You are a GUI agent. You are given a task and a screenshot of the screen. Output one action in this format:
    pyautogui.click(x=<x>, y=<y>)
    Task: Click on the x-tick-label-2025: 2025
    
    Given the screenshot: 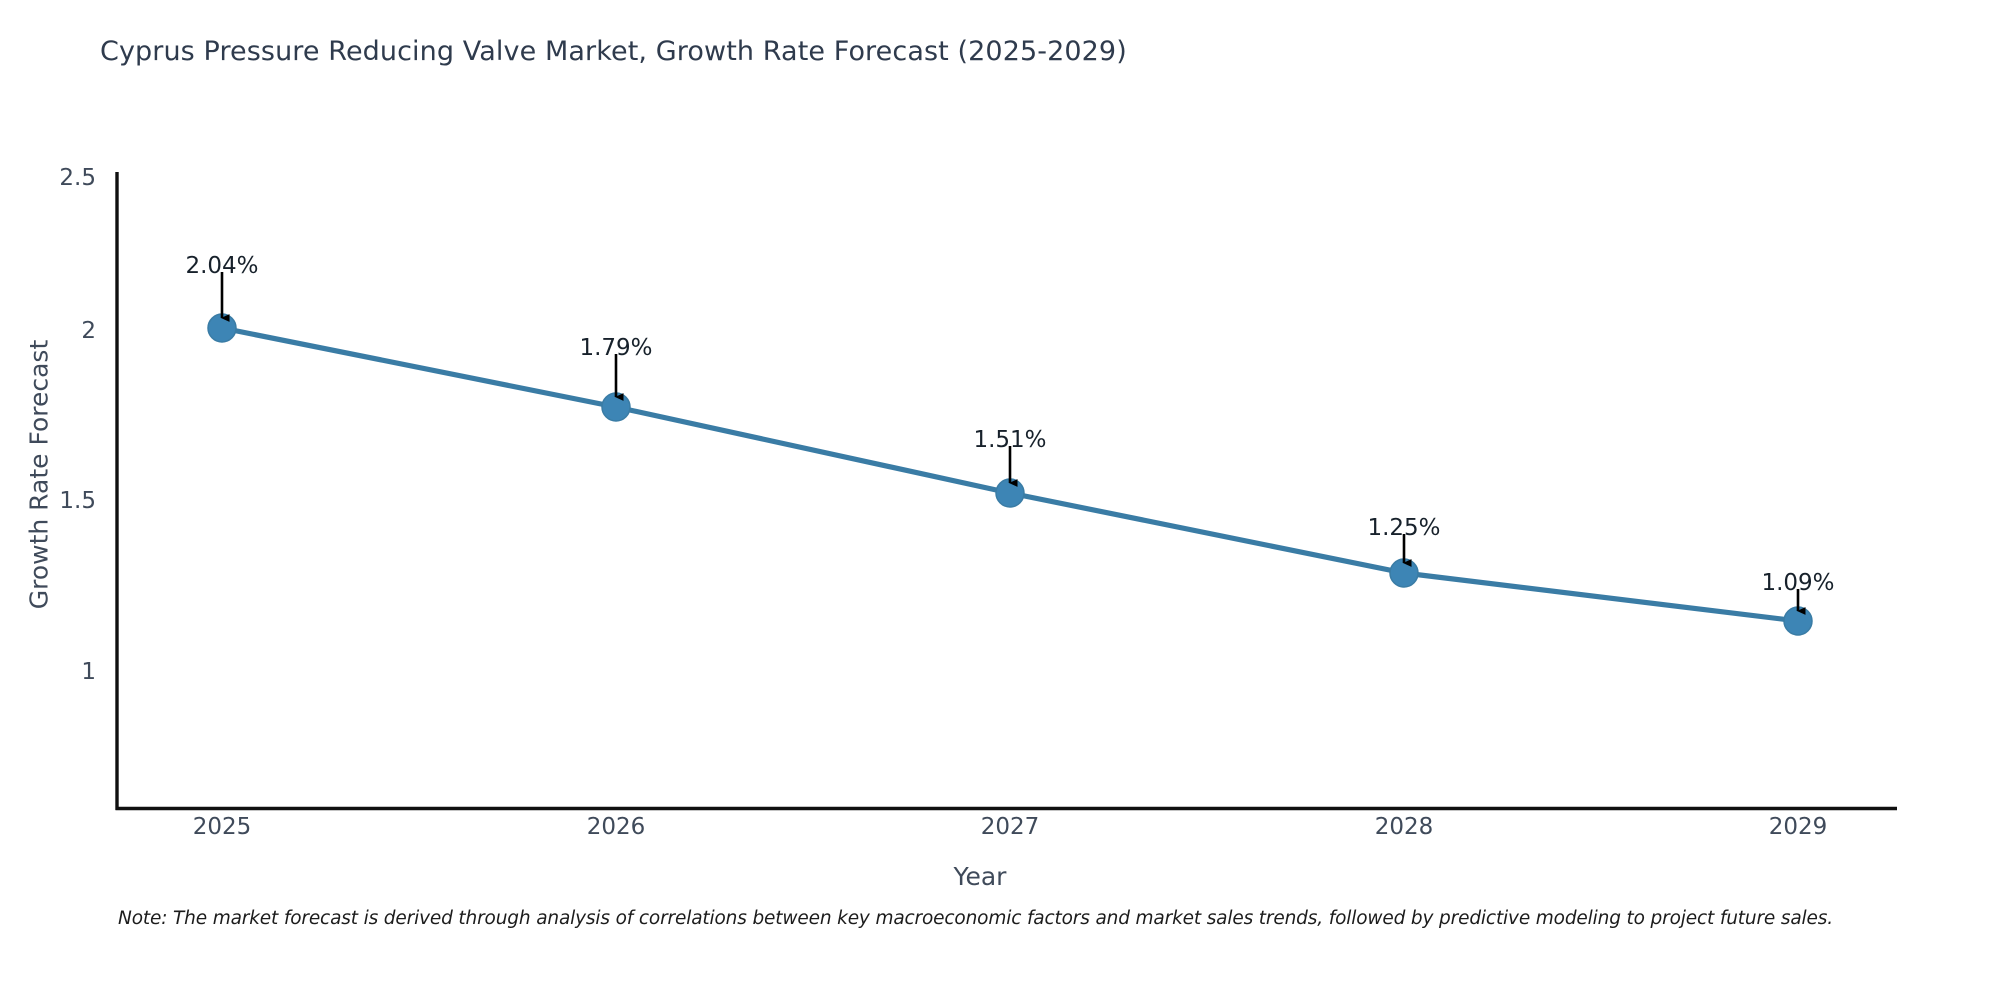 What is the action you would take?
    pyautogui.click(x=222, y=827)
    